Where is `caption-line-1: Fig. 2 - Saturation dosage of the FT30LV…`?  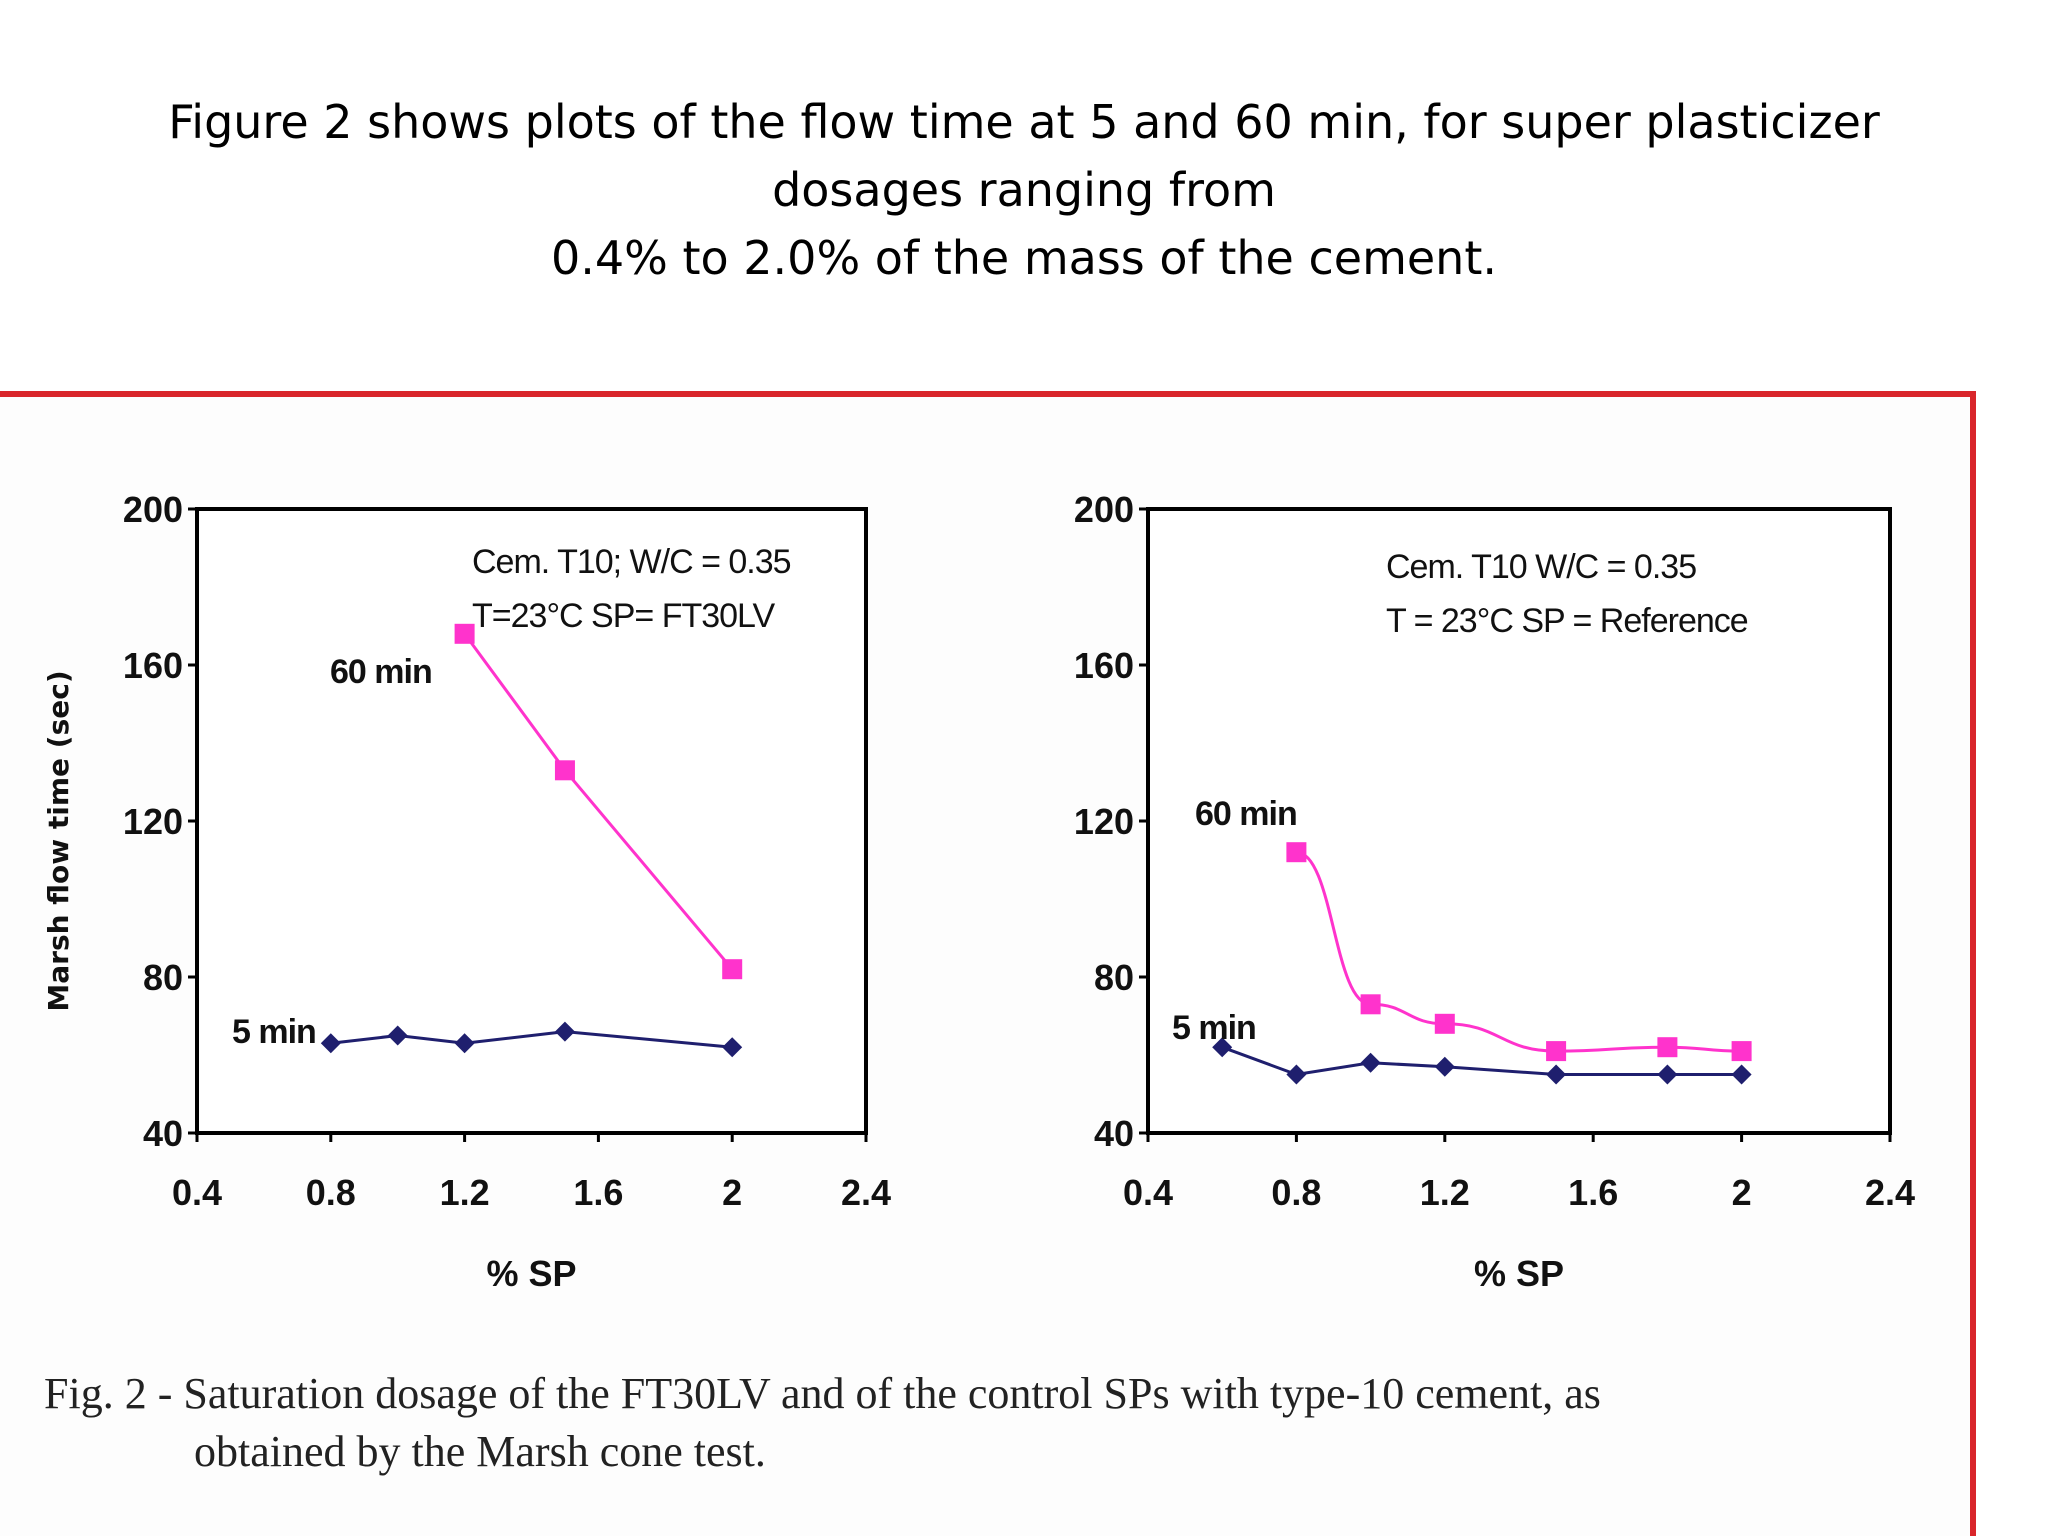
caption-line-1: Fig. 2 - Saturation dosage of the FT30LV… is located at coordinates (822, 1393).